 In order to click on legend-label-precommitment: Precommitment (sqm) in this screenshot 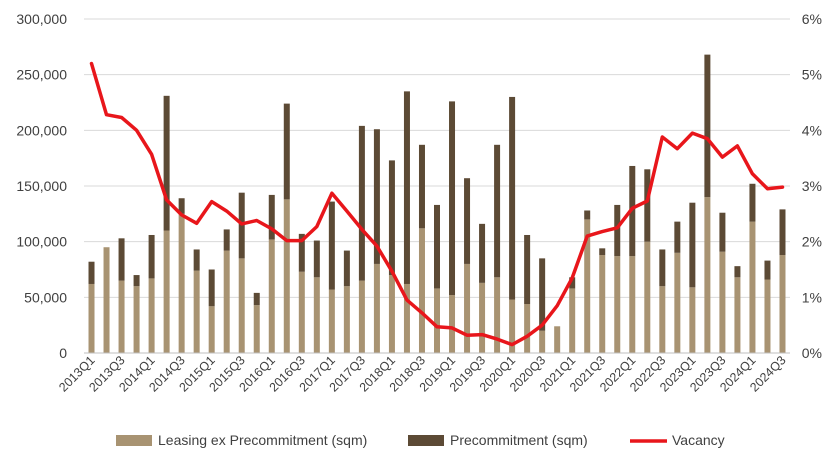, I will do `click(519, 440)`.